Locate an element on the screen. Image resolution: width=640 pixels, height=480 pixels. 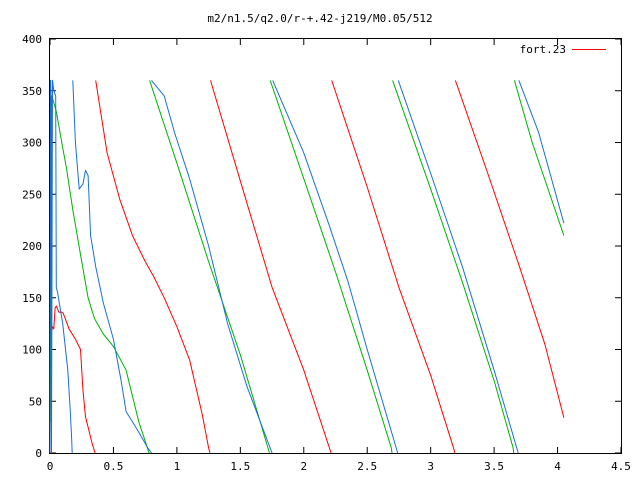
legend-label: fort.23 is located at coordinates (543, 49).